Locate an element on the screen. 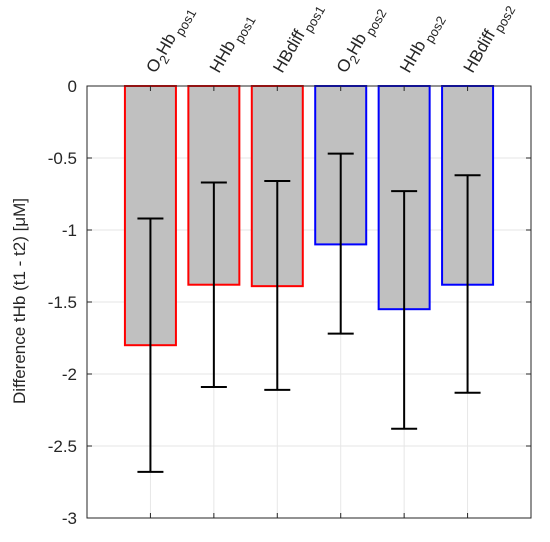 The width and height of the screenshot is (550, 542). y-tick-label-5: -2.5 is located at coordinates (62, 446).